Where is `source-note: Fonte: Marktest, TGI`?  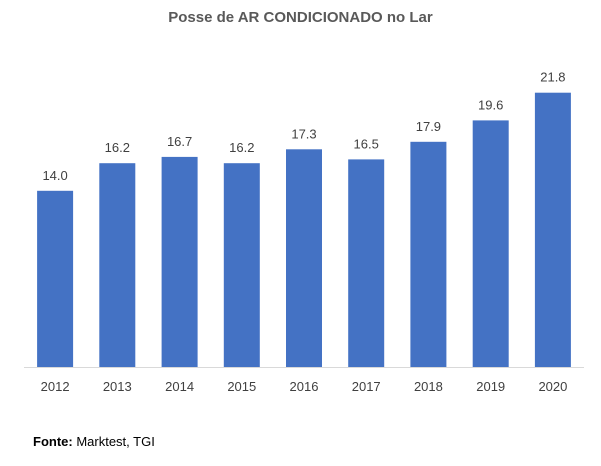
source-note: Fonte: Marktest, TGI is located at coordinates (94, 441).